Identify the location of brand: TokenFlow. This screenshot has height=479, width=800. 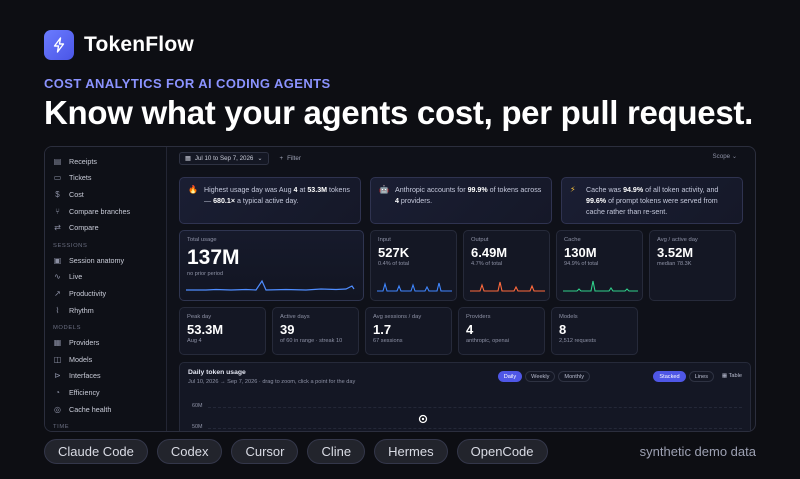
(119, 45).